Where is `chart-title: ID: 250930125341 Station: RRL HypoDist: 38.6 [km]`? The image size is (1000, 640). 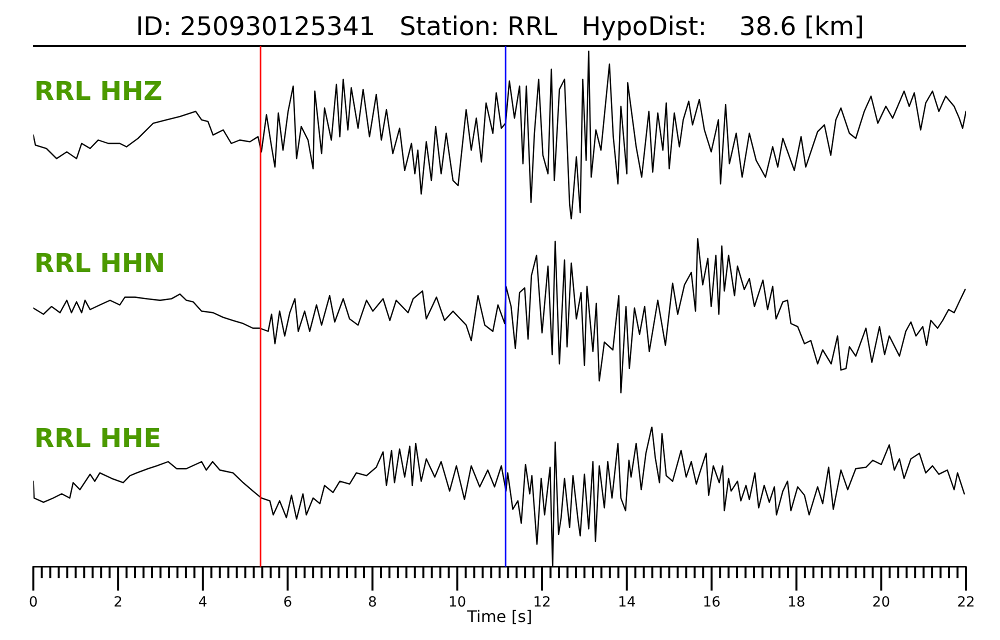 chart-title: ID: 250930125341 Station: RRL HypoDist: 38.6 [km] is located at coordinates (500, 27).